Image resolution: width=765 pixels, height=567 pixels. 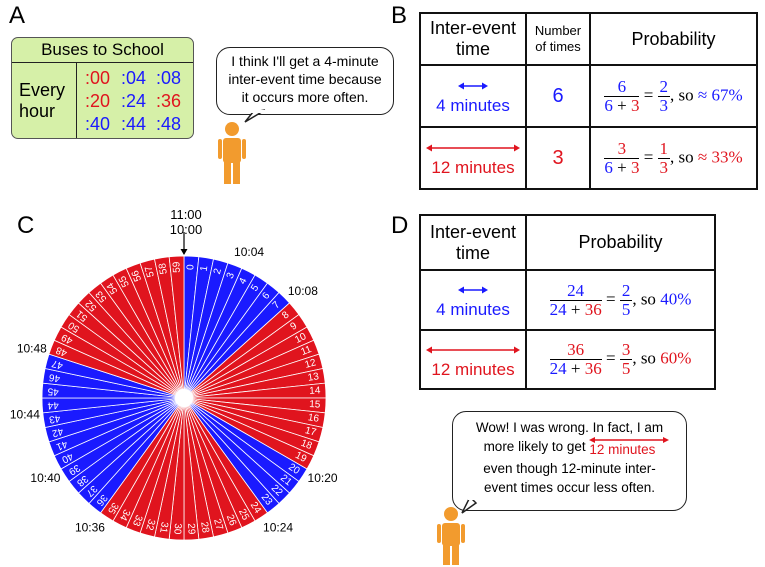 What do you see at coordinates (558, 30) in the screenshot?
I see `header-text: Number` at bounding box center [558, 30].